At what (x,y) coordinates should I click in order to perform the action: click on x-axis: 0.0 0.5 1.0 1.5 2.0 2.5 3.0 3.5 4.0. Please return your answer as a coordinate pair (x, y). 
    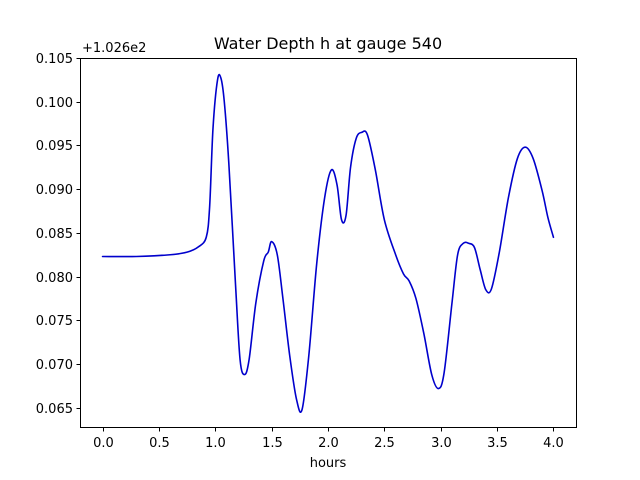
    Looking at the image, I should click on (328, 439).